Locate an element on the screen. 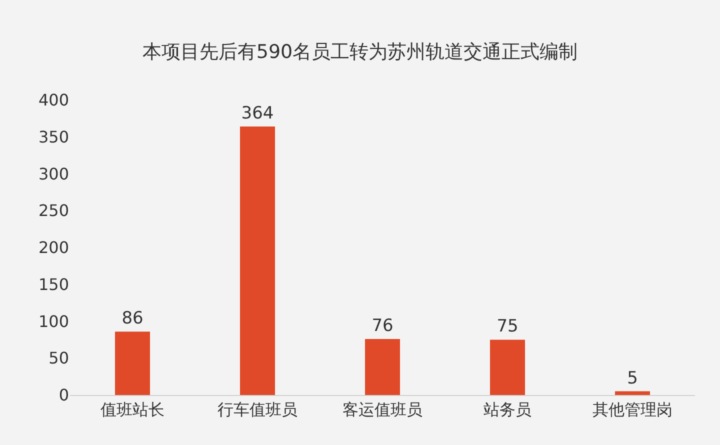 The width and height of the screenshot is (720, 445). data-label: 86 is located at coordinates (133, 318).